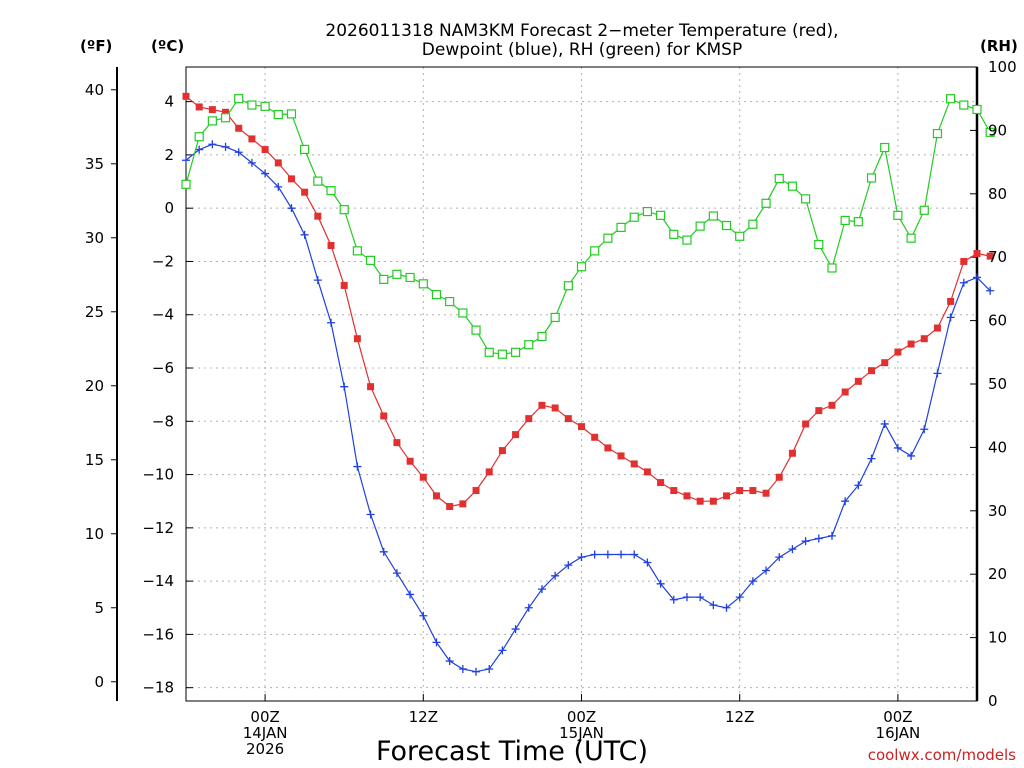 The height and width of the screenshot is (768, 1024). I want to click on fahrenheit-tick-label: 30, so click(94, 238).